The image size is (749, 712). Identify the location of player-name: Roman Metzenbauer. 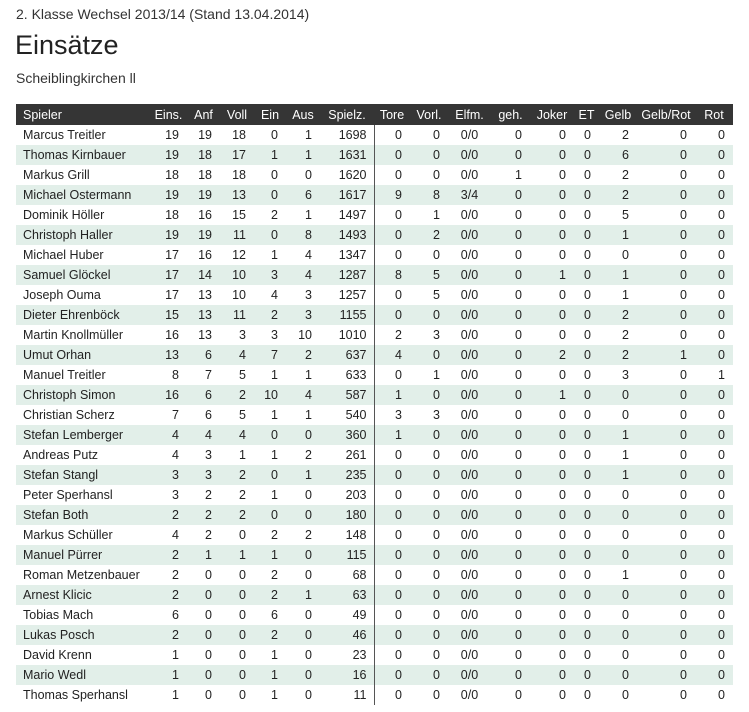
(83, 575).